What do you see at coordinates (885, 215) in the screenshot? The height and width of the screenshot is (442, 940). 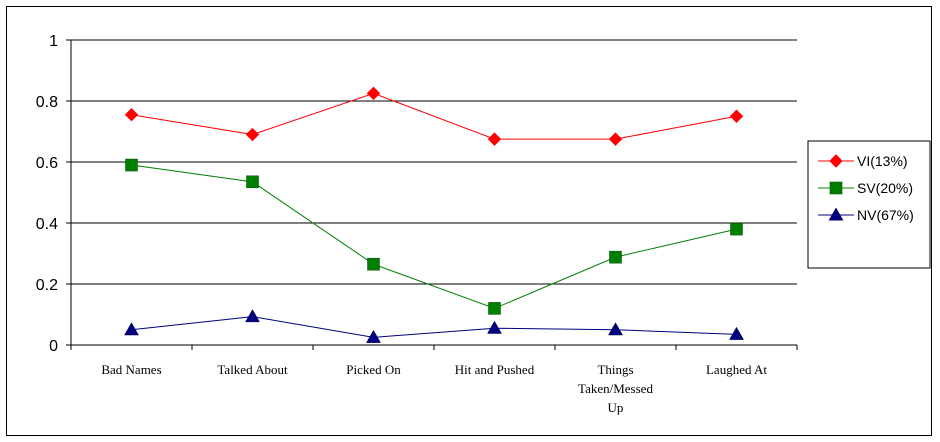 I see `legend-label: NV(67%)` at bounding box center [885, 215].